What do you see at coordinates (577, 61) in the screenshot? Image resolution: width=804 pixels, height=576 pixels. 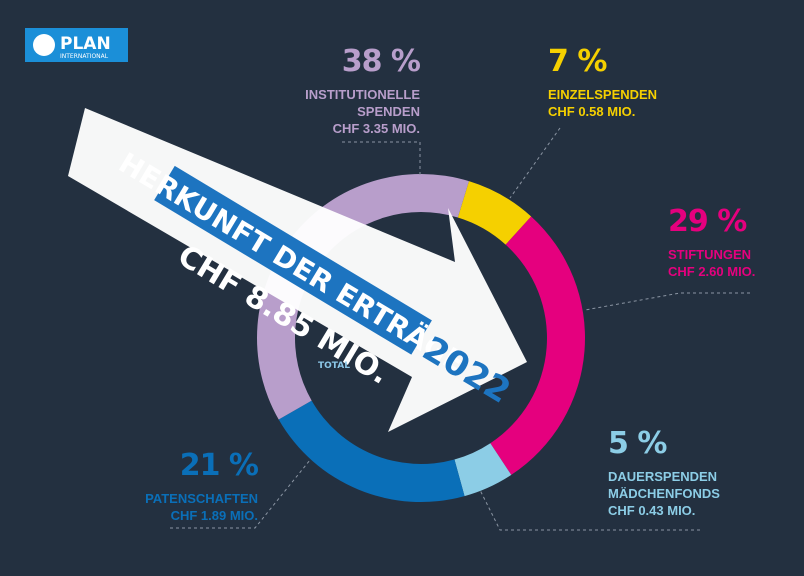 I see `value-label: 7 %` at bounding box center [577, 61].